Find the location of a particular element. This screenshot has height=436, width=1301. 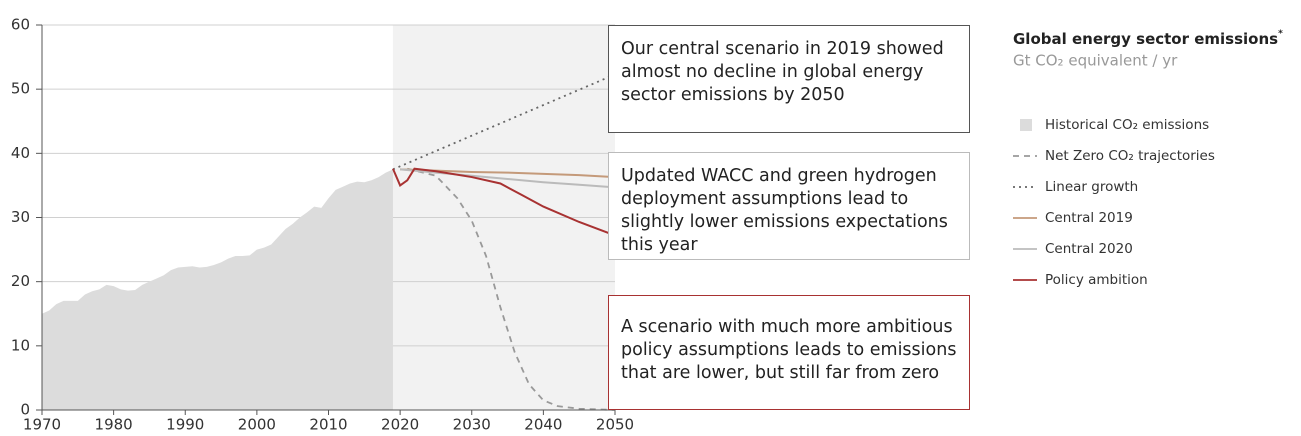

legend-swatch is located at coordinates (1026, 125).